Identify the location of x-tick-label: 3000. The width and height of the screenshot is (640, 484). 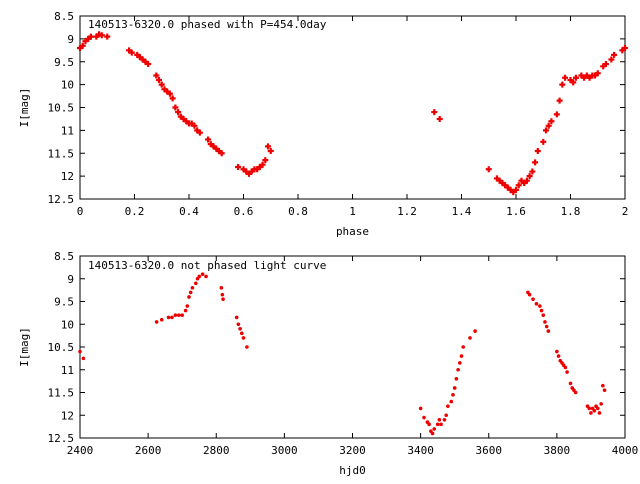
(284, 450).